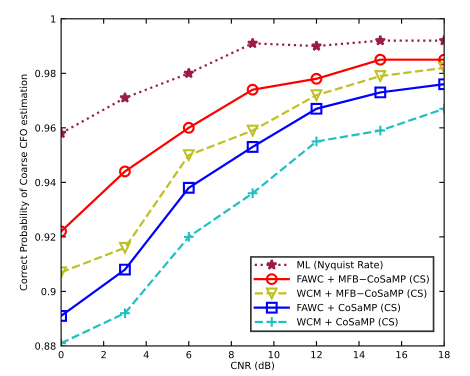 The image size is (470, 376). I want to click on x-tick-label: 18, so click(444, 354).